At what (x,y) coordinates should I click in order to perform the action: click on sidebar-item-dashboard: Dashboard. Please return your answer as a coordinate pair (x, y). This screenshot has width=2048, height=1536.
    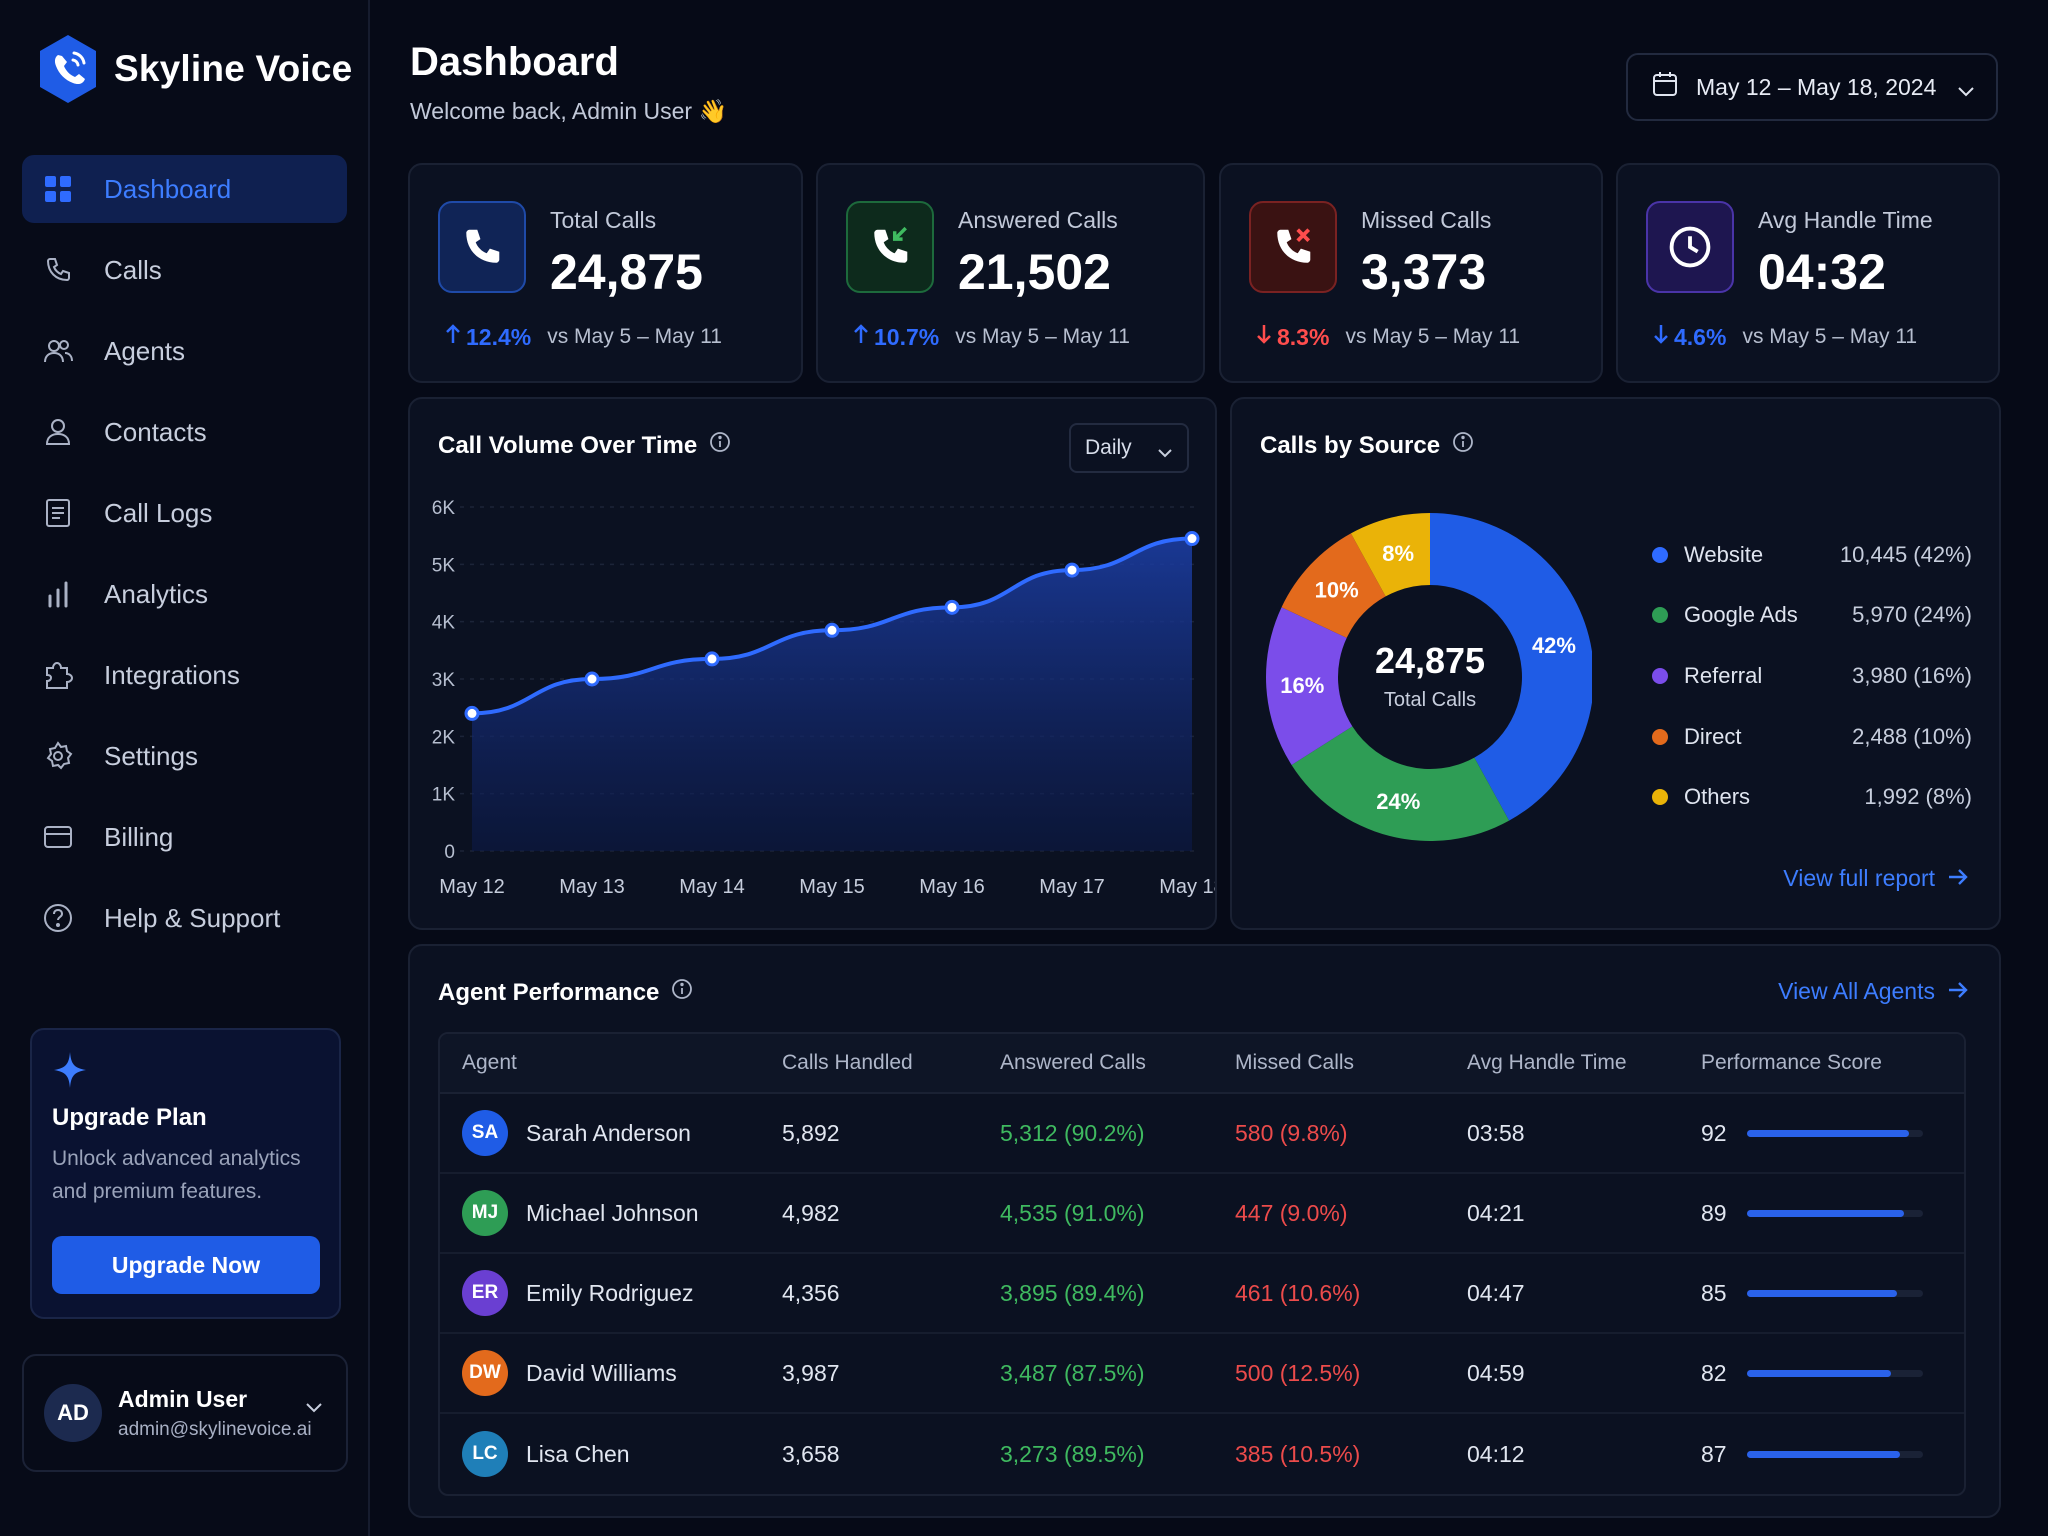
    Looking at the image, I should click on (184, 189).